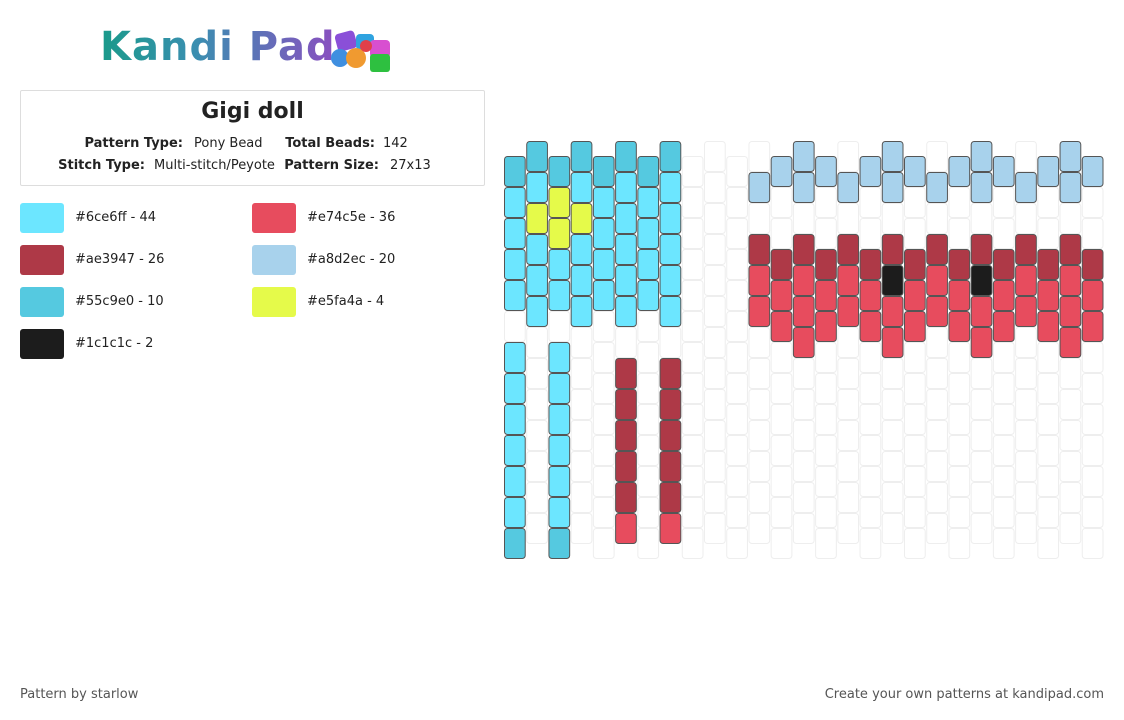 The width and height of the screenshot is (1124, 720). Describe the element at coordinates (346, 301) in the screenshot. I see `swatch-label: #e5fa4a - 4` at that location.